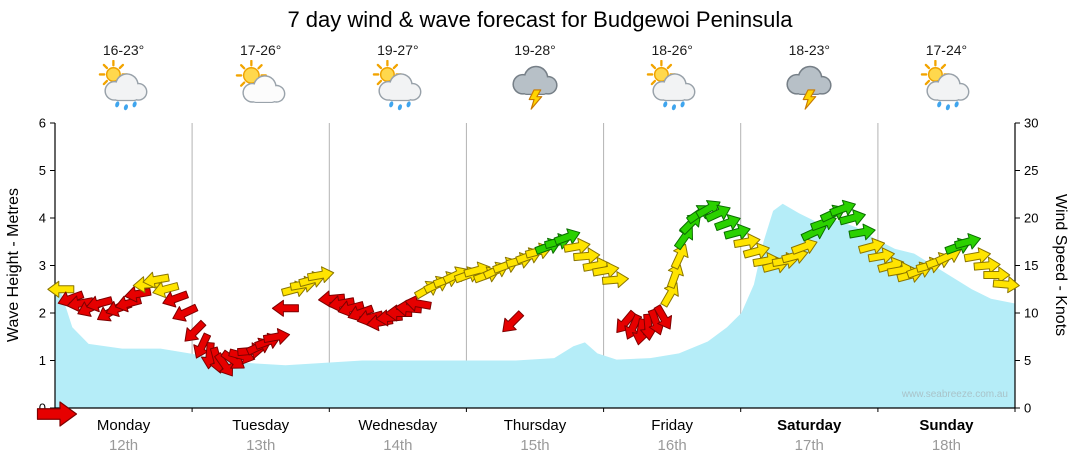 This screenshot has height=475, width=1080. Describe the element at coordinates (672, 50) in the screenshot. I see `temp-range: 18-26°` at that location.